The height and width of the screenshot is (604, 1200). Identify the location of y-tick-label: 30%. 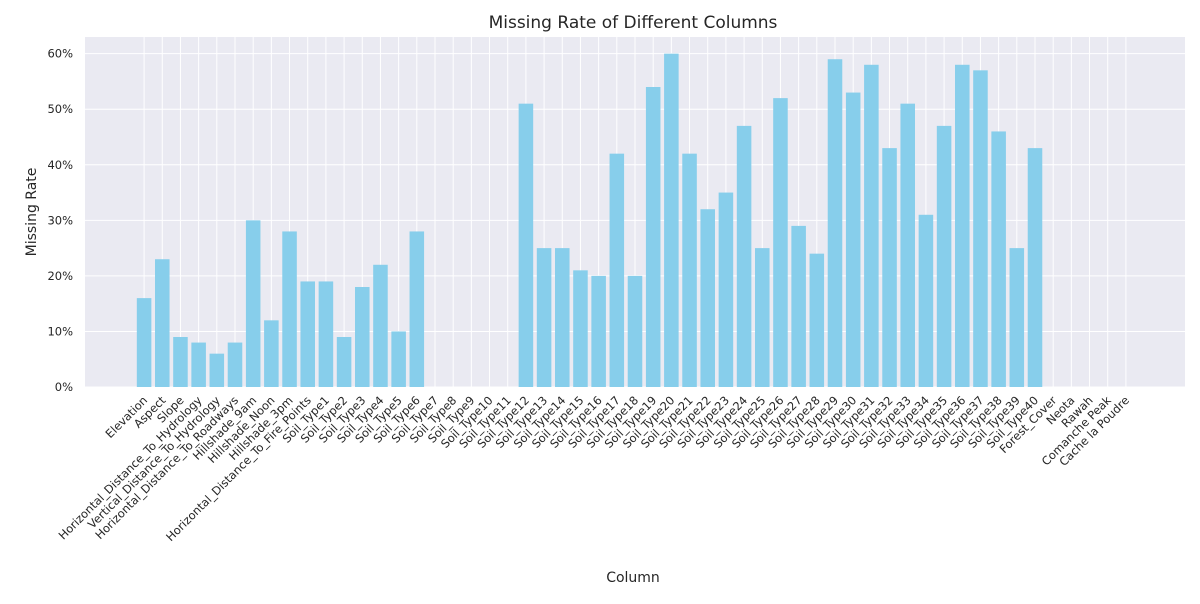
(60, 220).